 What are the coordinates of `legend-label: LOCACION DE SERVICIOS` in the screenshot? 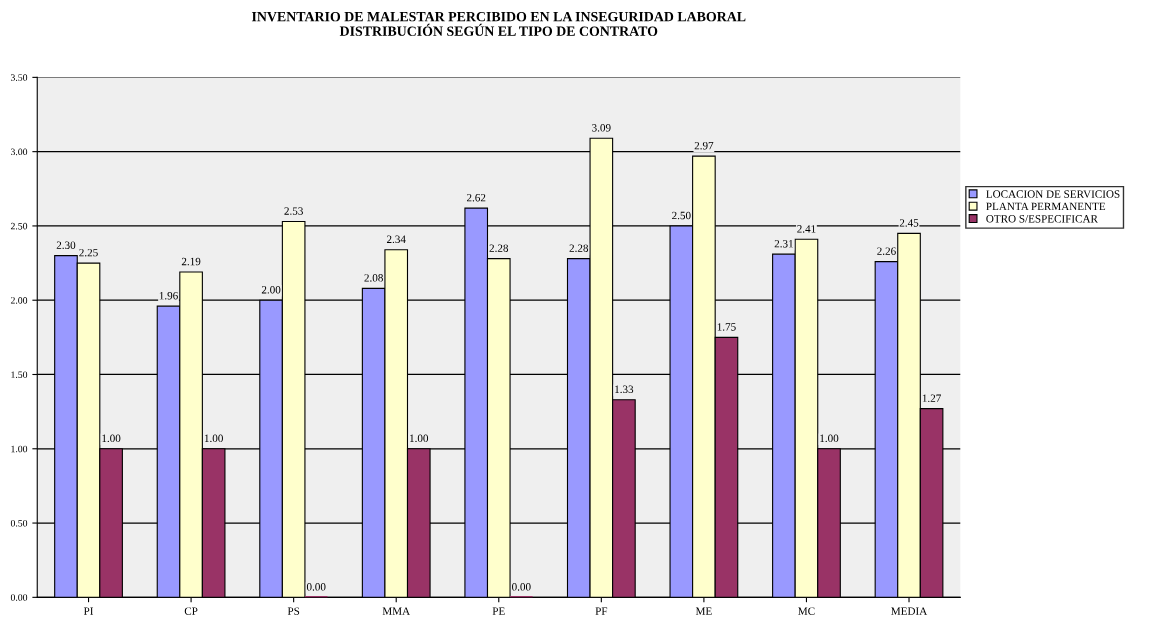 It's located at (1053, 194).